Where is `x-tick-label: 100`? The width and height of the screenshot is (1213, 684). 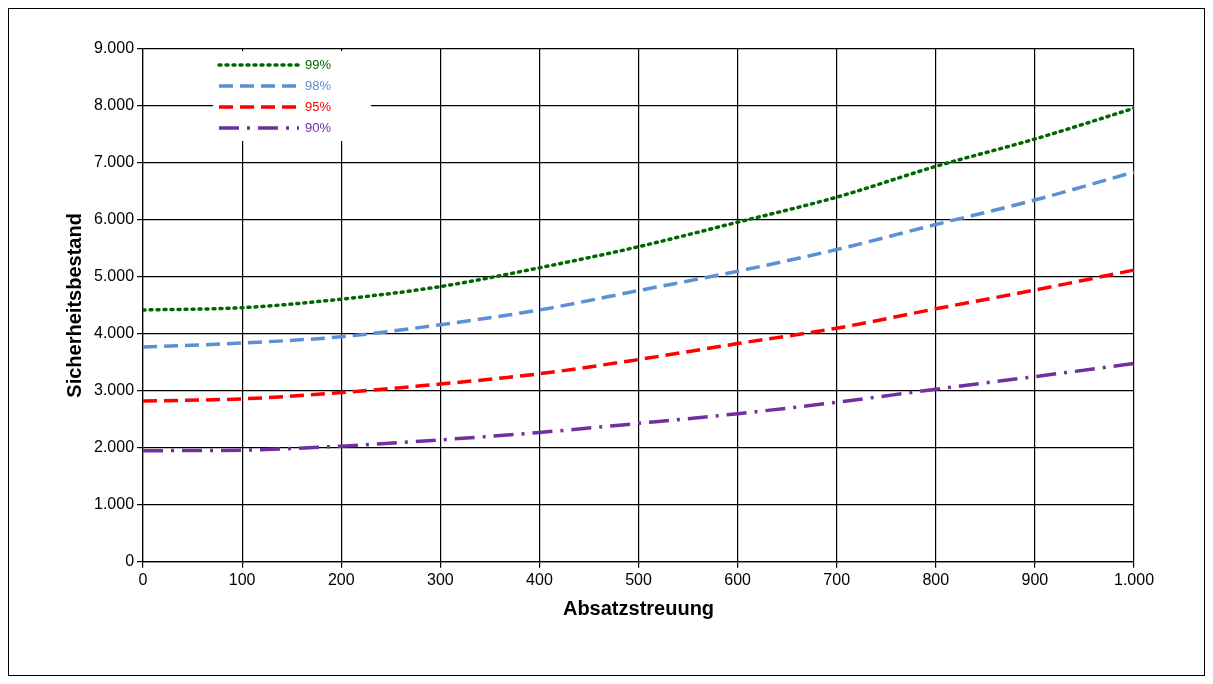 x-tick-label: 100 is located at coordinates (242, 579).